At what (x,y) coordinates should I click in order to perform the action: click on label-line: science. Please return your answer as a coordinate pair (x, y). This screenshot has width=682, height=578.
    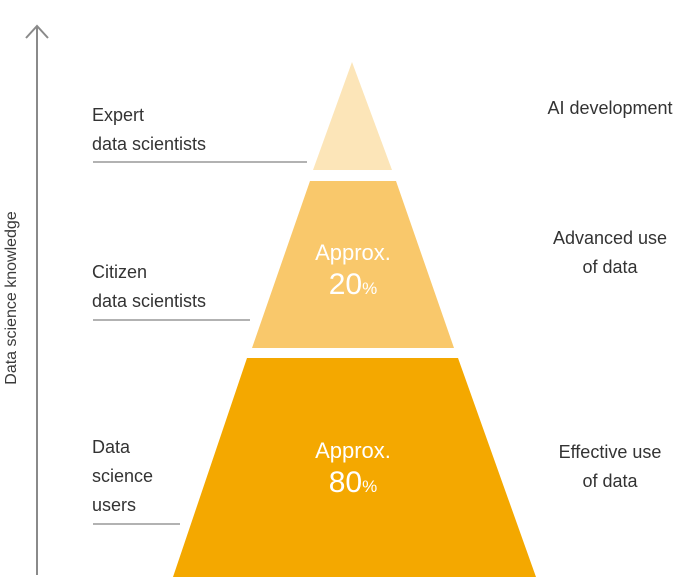
    Looking at the image, I should click on (123, 476).